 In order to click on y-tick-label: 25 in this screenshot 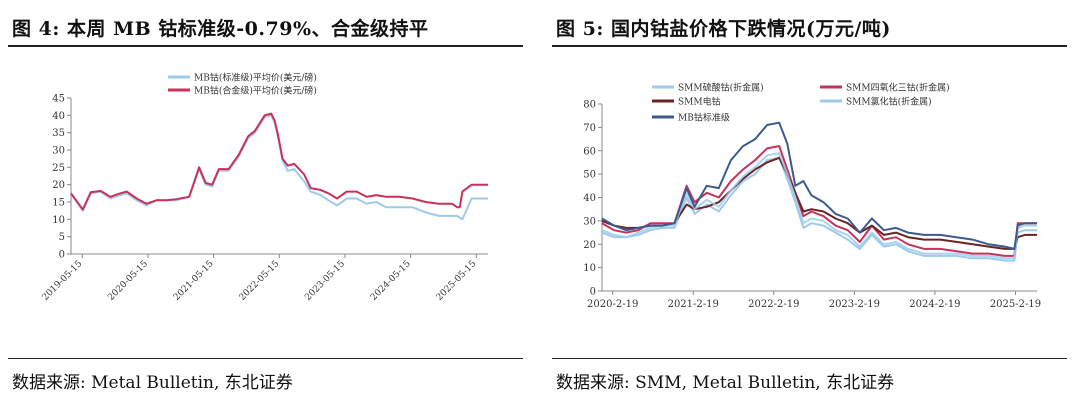, I will do `click(58, 168)`.